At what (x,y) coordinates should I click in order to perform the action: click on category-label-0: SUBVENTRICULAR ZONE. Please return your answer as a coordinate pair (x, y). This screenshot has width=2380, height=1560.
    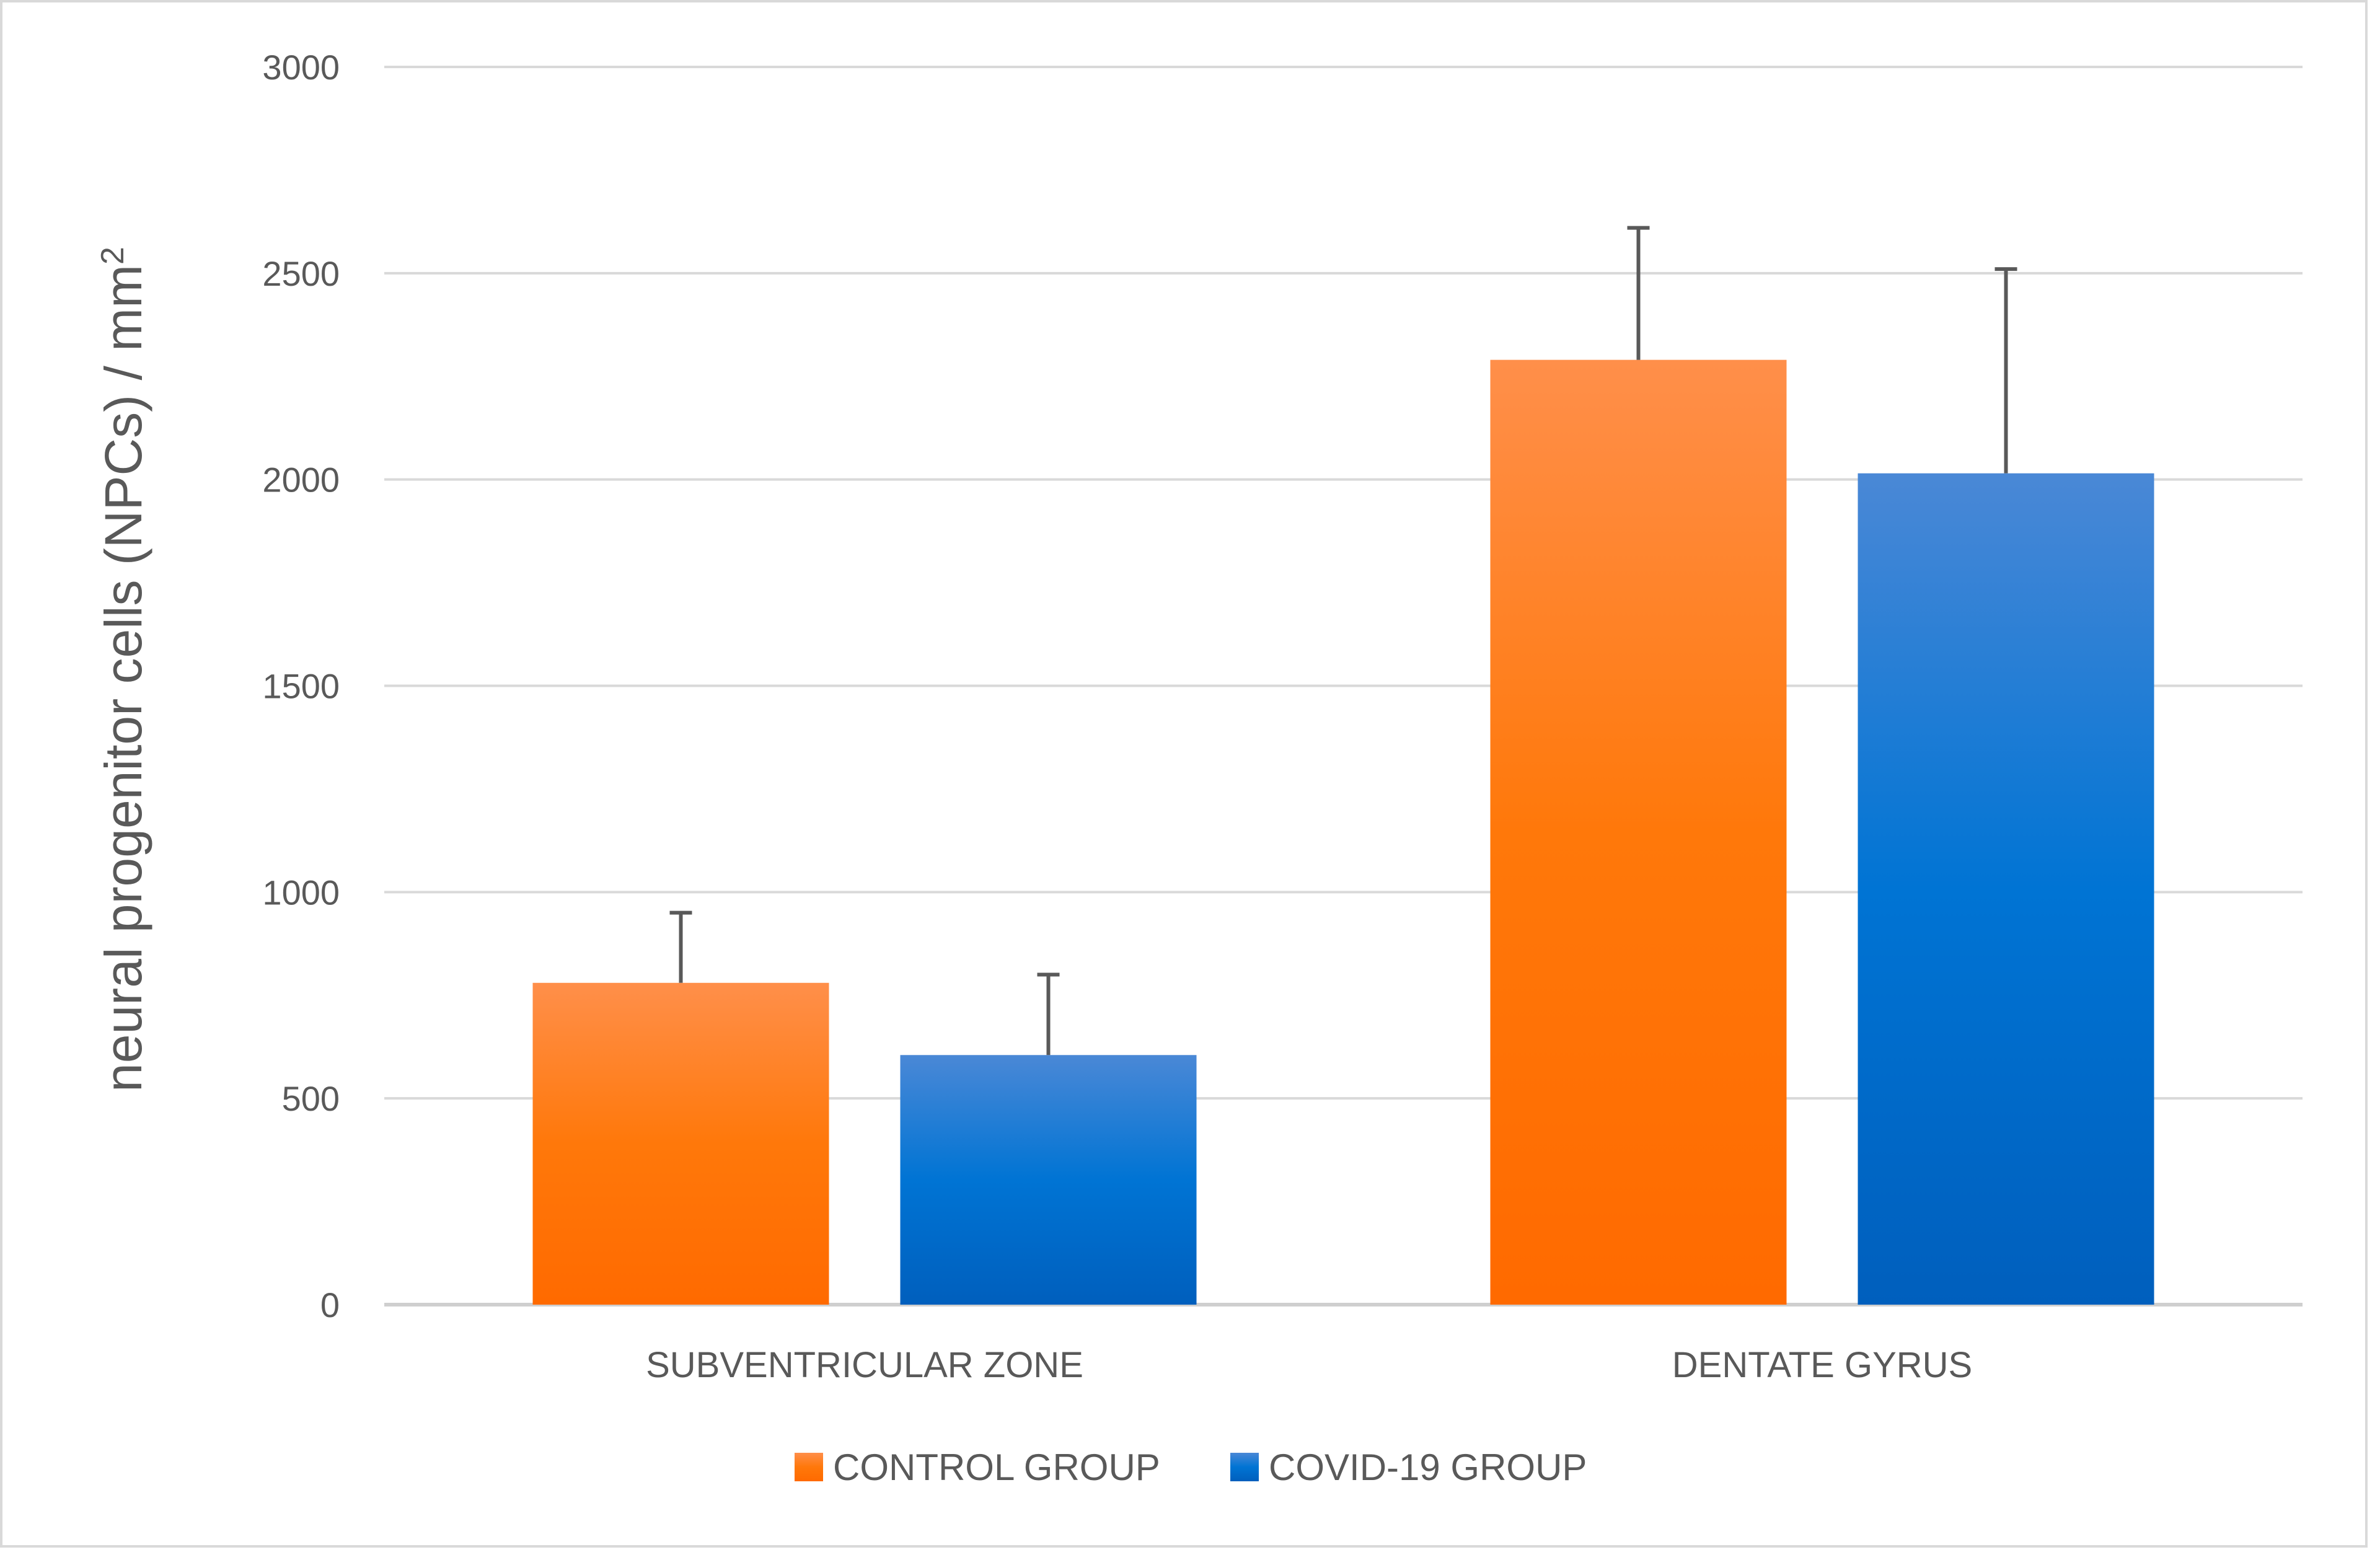
    Looking at the image, I should click on (864, 1365).